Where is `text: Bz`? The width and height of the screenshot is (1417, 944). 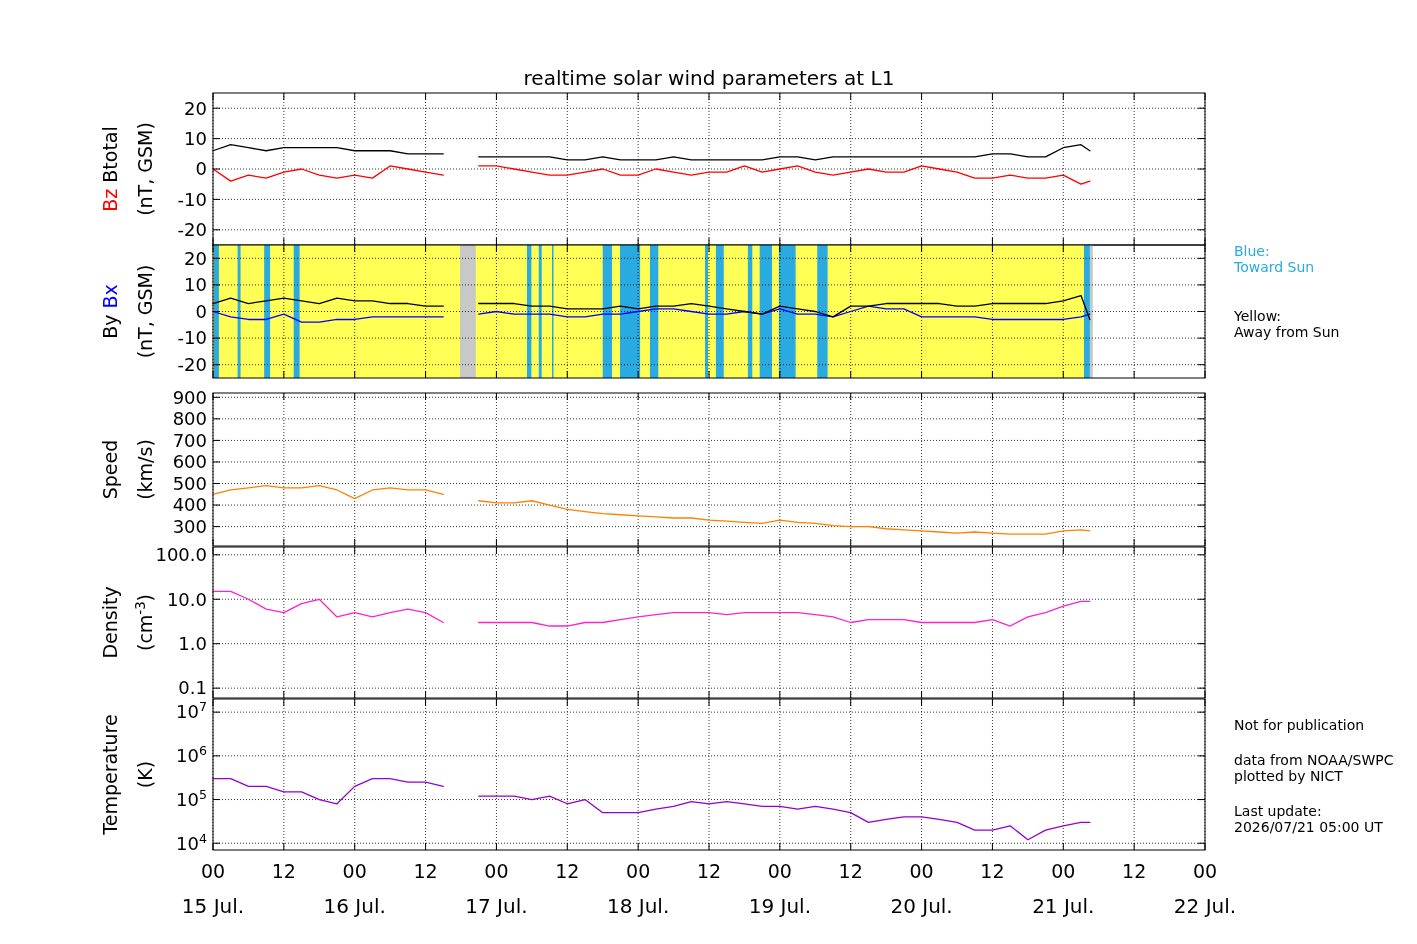
text: Bz is located at coordinates (109, 200).